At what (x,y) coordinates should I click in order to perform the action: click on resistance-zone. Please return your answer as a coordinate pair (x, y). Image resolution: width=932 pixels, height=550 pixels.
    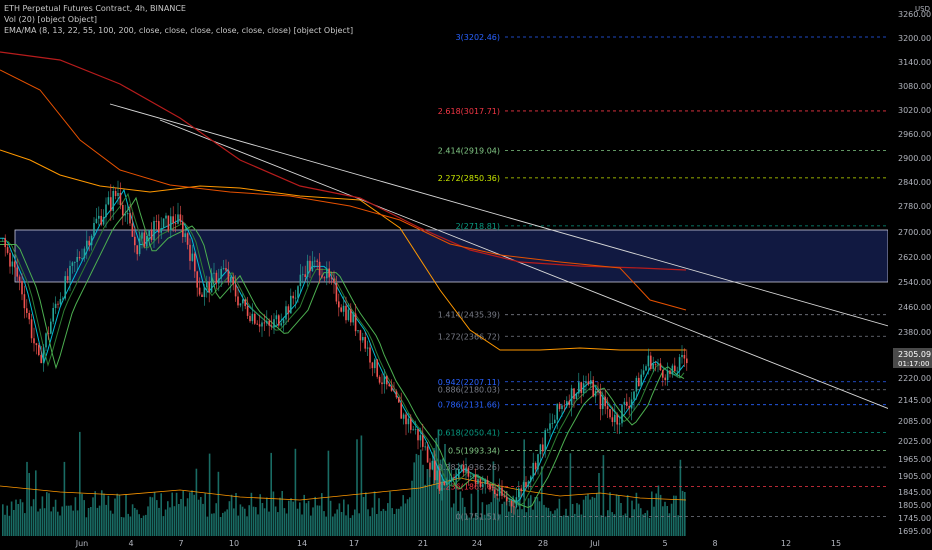
    Looking at the image, I should click on (451, 256).